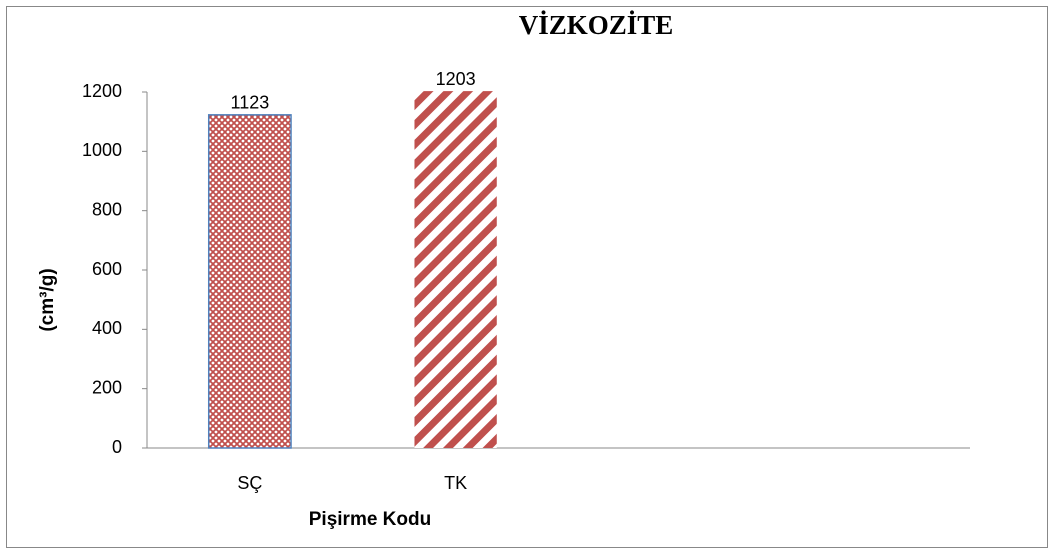 The width and height of the screenshot is (1054, 557). Describe the element at coordinates (107, 328) in the screenshot. I see `y-tick-label: 400` at that location.